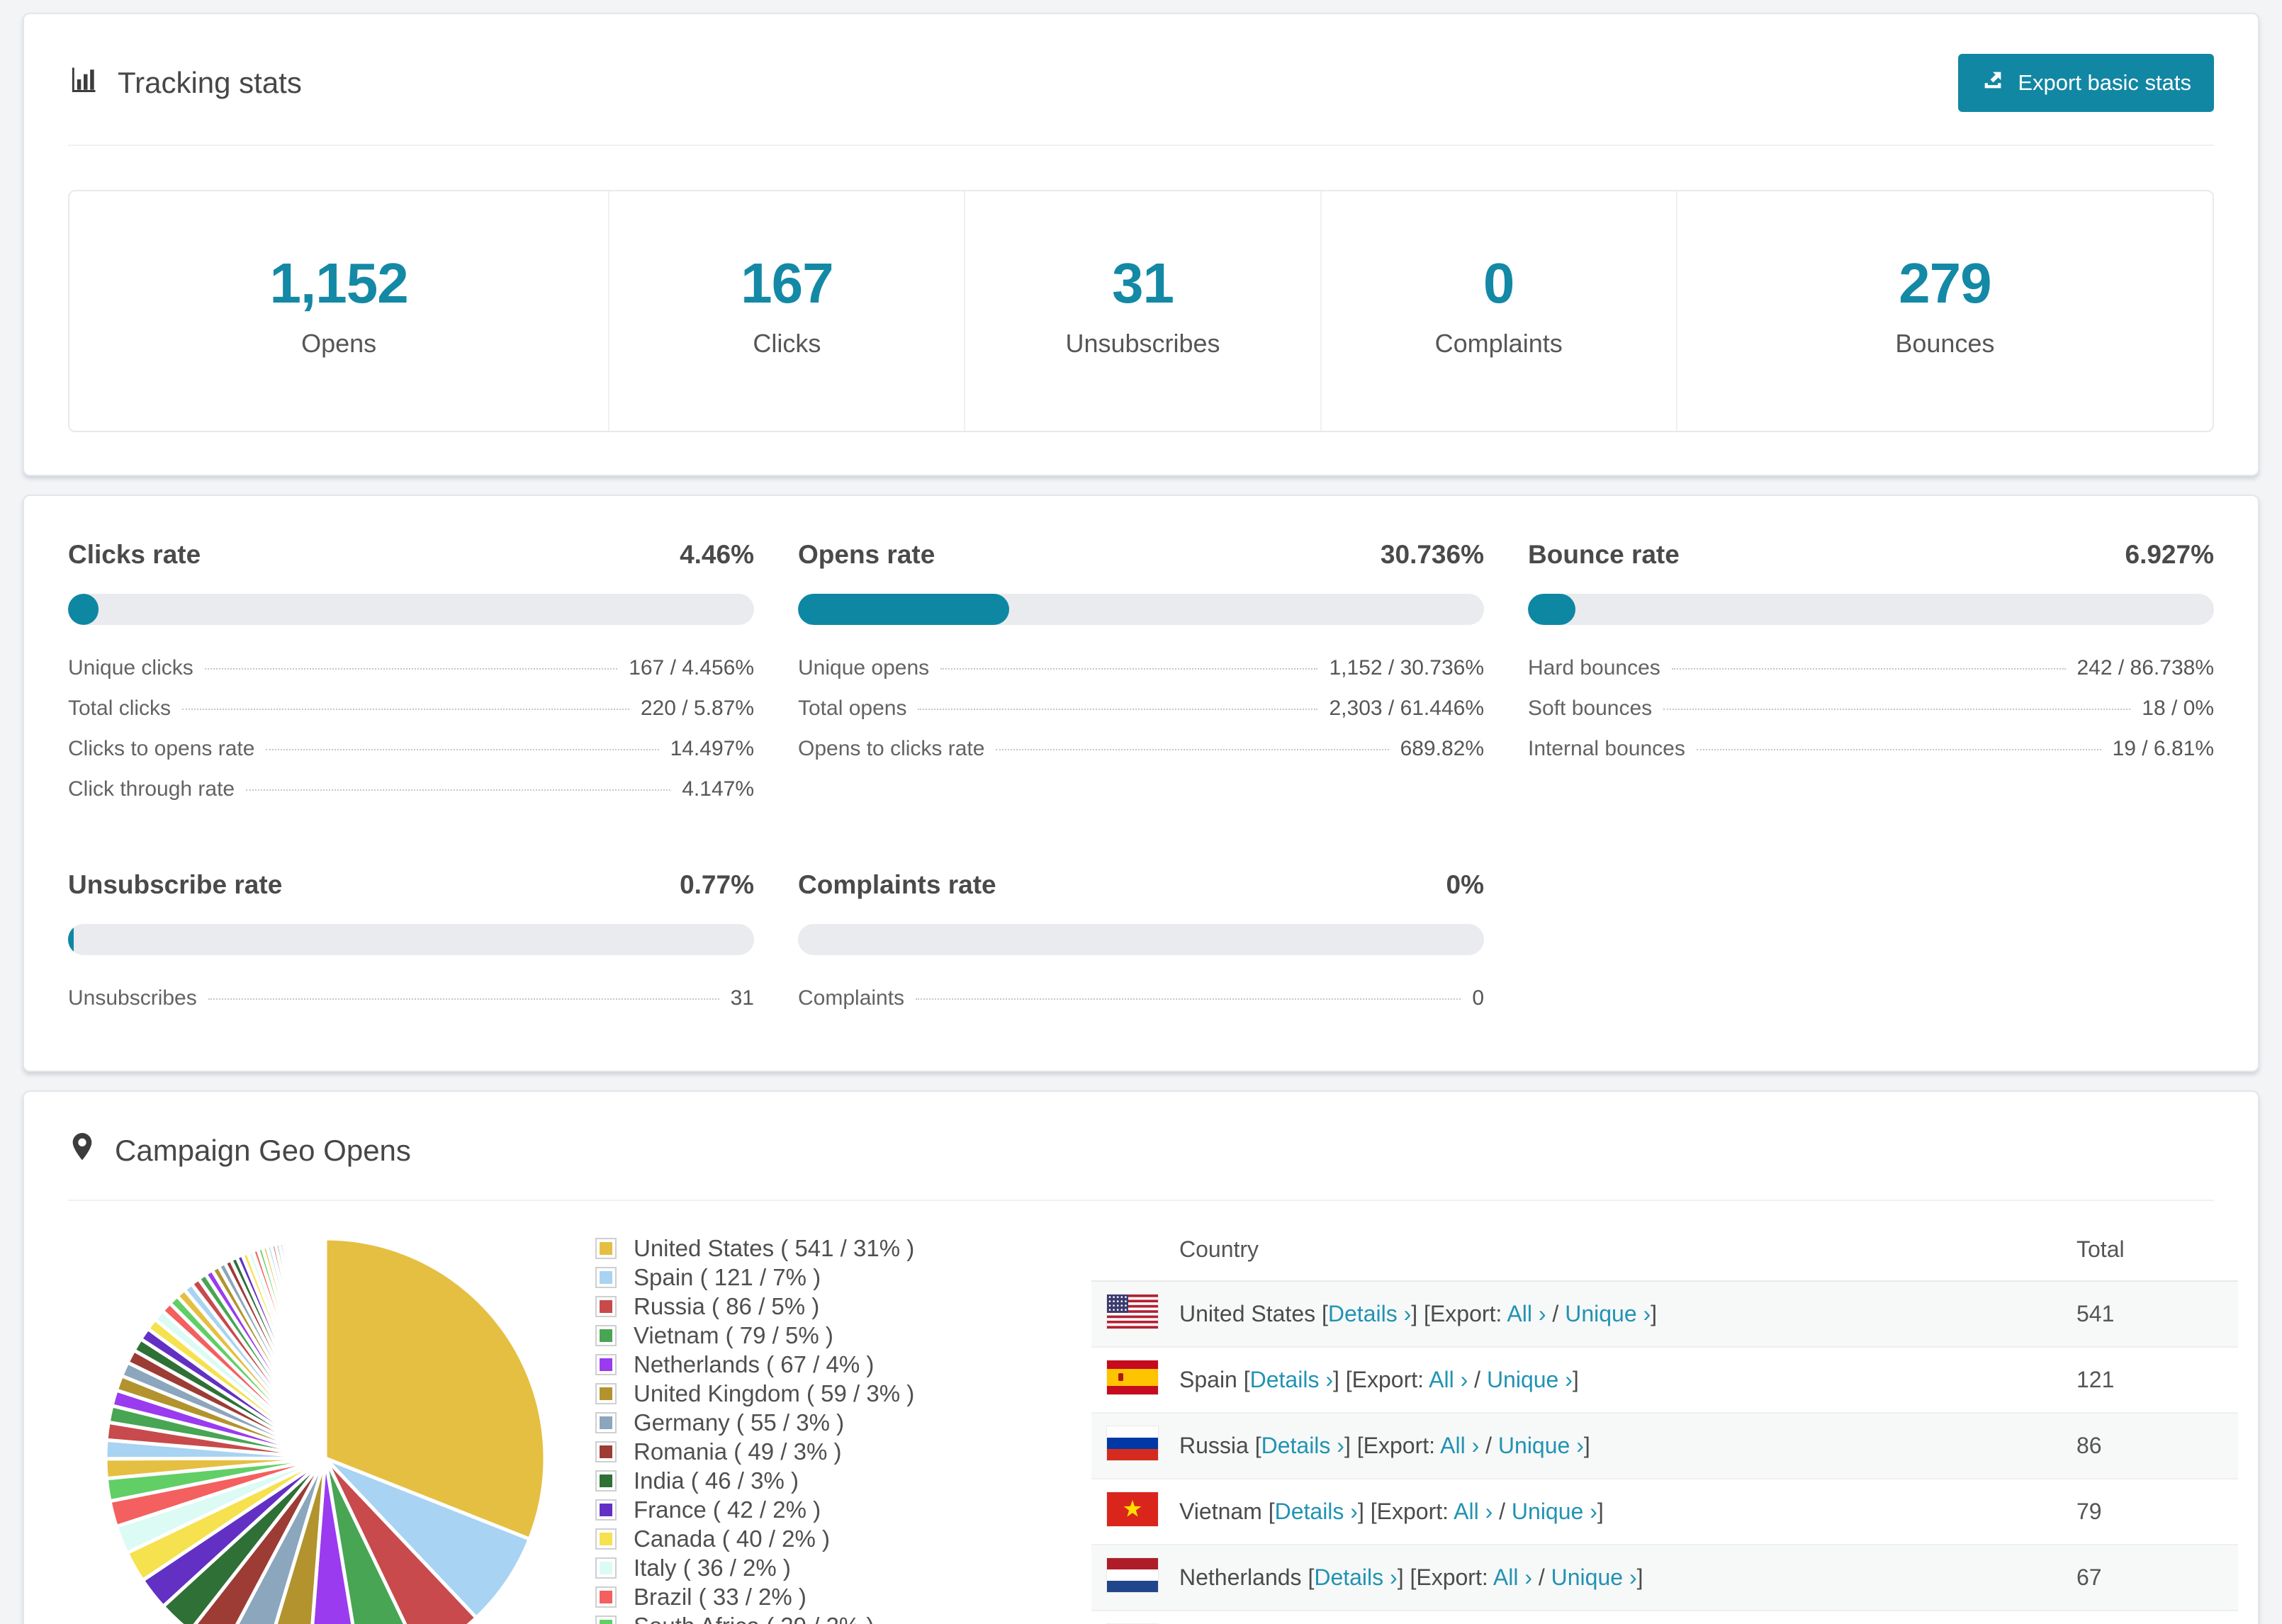 This screenshot has width=2282, height=1624. What do you see at coordinates (843, 1568) in the screenshot?
I see `legend-item: Italy ( 36 / 2% )` at bounding box center [843, 1568].